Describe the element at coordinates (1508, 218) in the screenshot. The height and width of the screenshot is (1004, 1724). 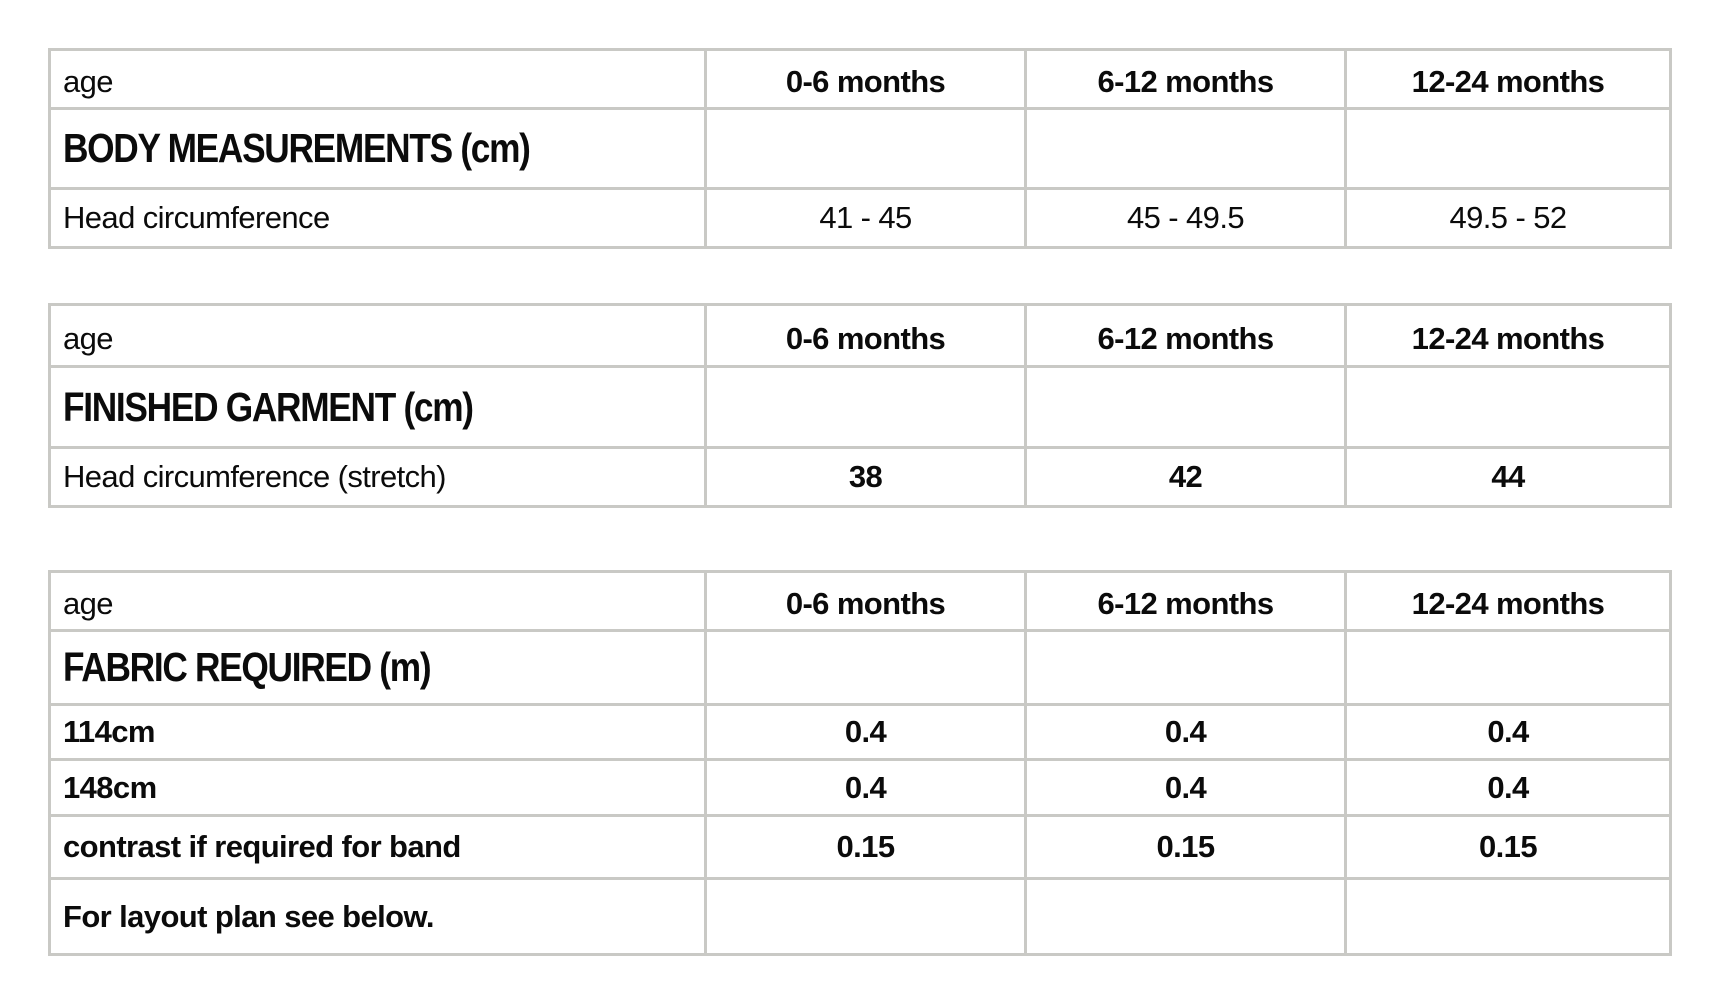
I see `cell-value: 49.5 - 52` at that location.